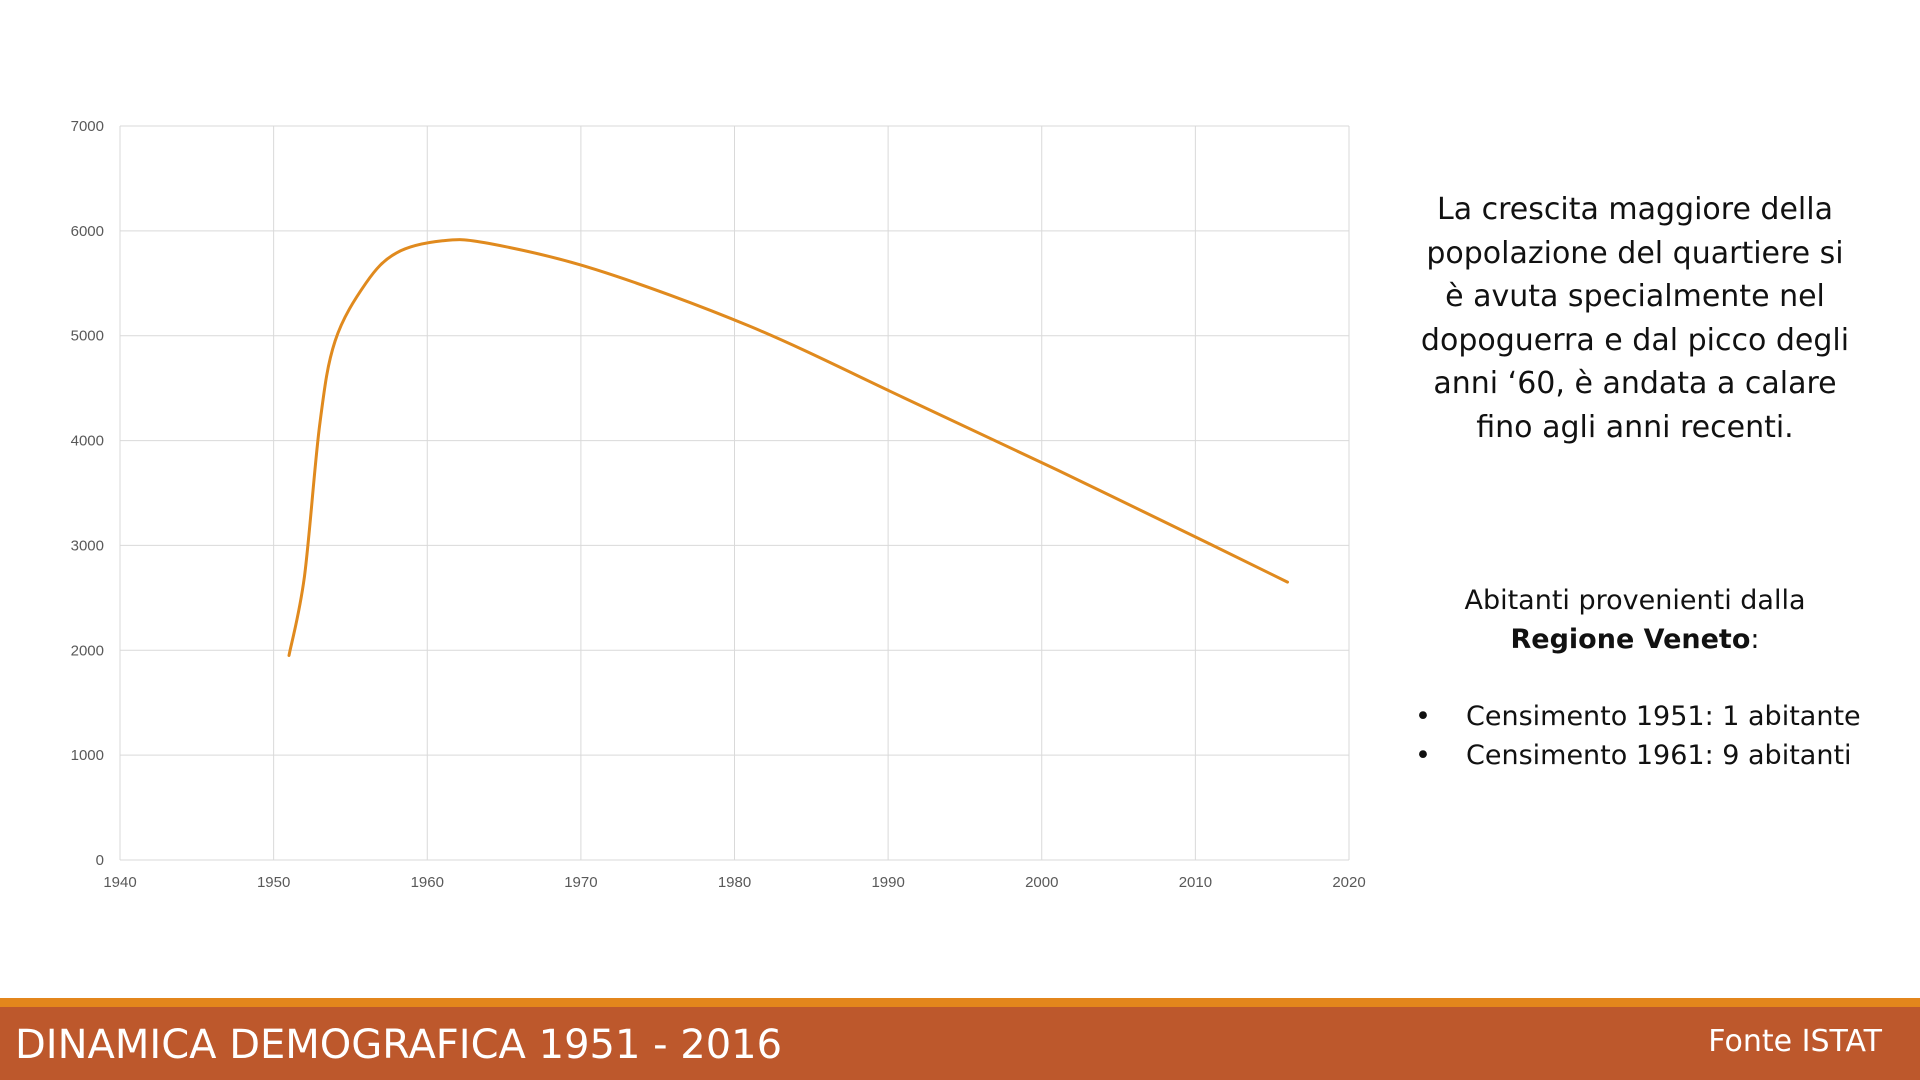 This screenshot has width=1920, height=1080. I want to click on x-tick-label: 1970, so click(580, 882).